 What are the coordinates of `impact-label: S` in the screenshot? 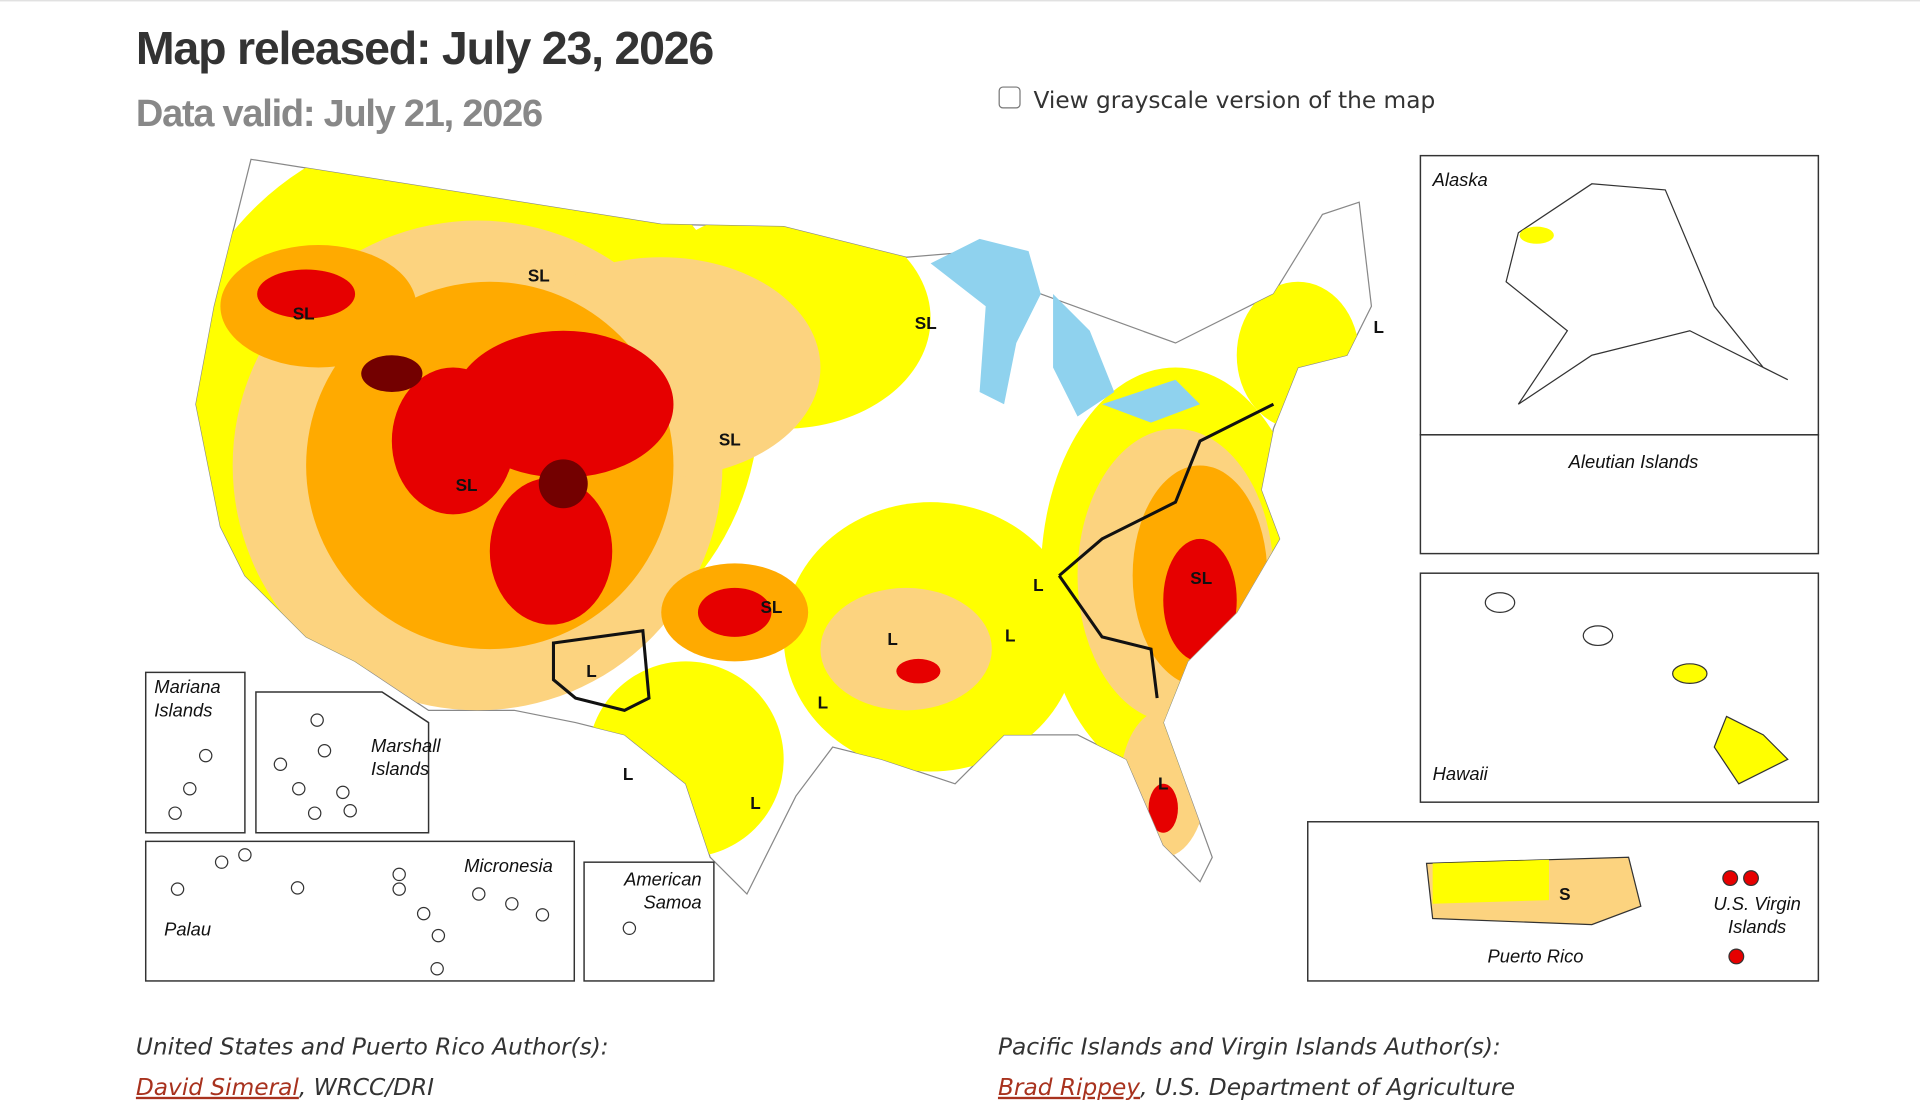 It's located at (1564, 894).